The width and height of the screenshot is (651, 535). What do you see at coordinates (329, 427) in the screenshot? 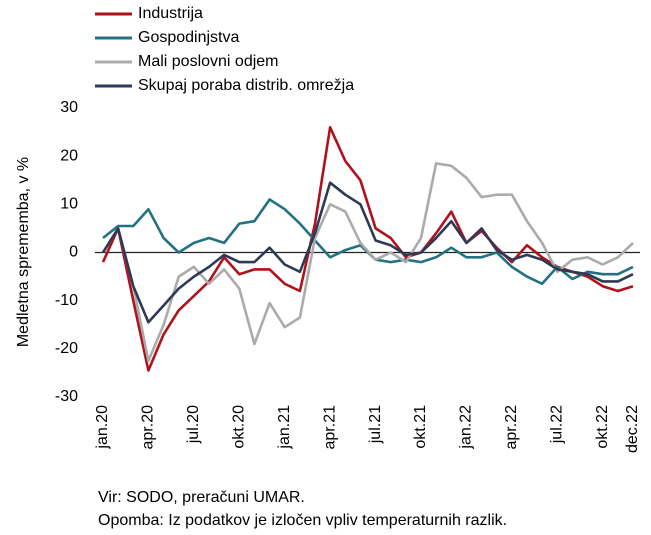
I see `x-tick-label: apr.21` at bounding box center [329, 427].